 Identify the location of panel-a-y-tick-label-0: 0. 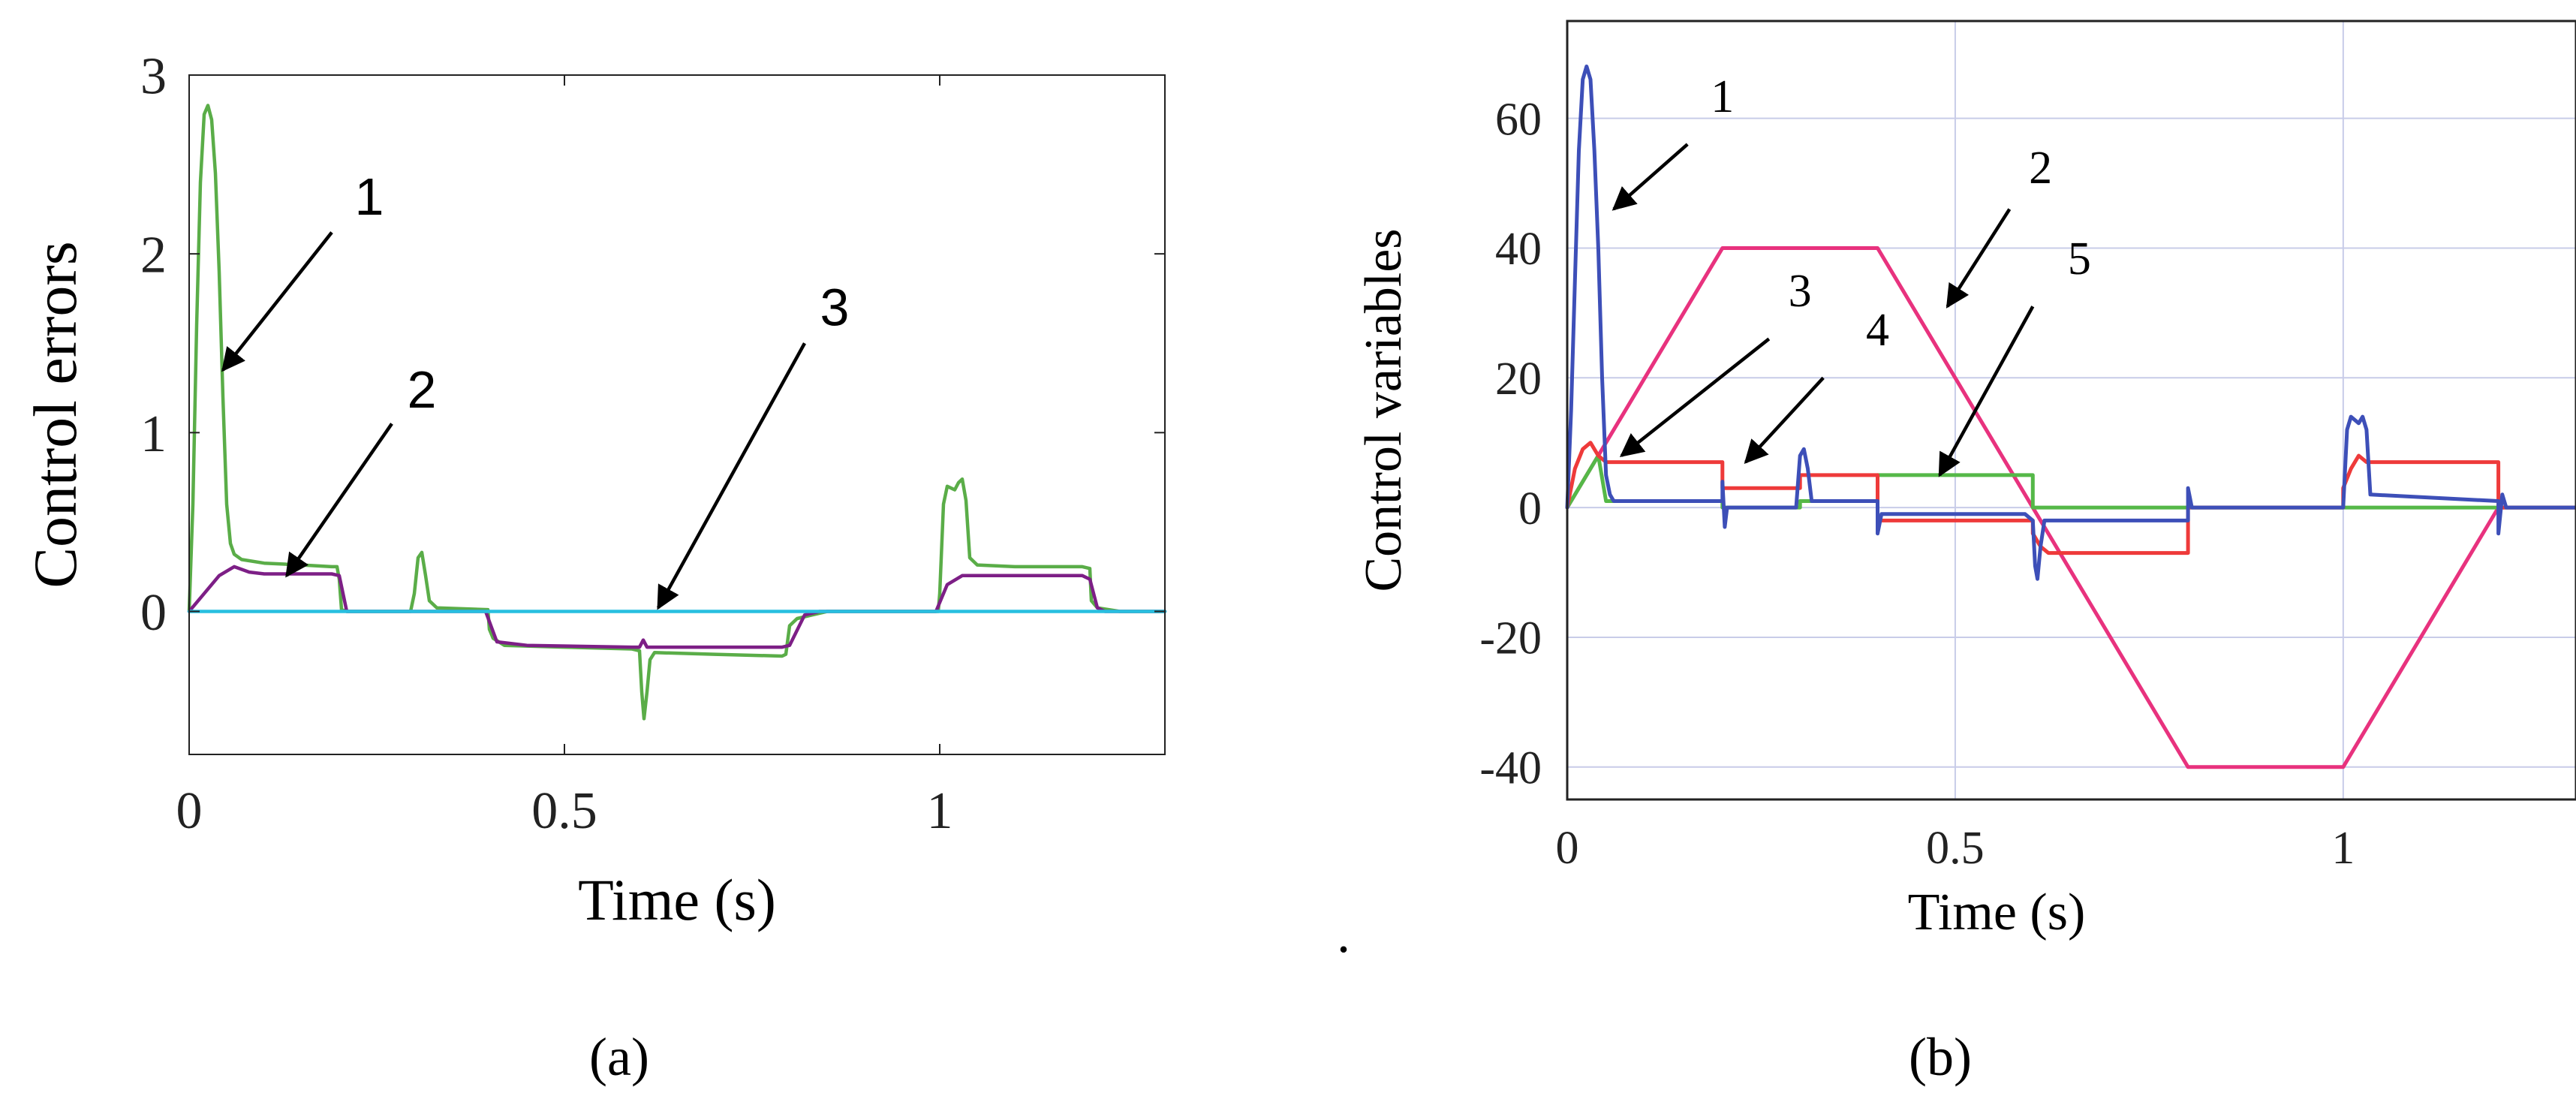
(153, 613).